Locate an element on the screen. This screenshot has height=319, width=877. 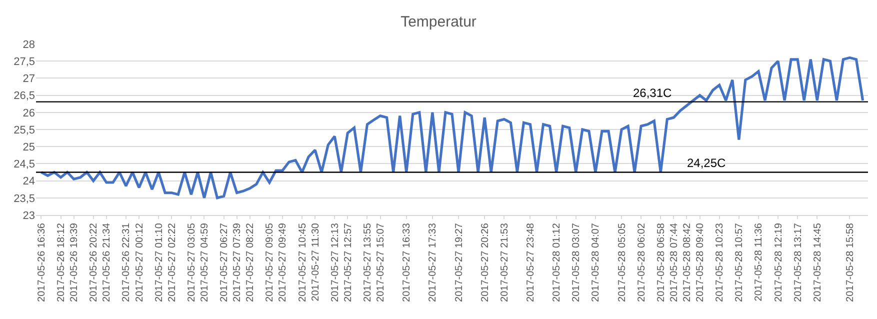
y-tick-label: 23 is located at coordinates (28, 216).